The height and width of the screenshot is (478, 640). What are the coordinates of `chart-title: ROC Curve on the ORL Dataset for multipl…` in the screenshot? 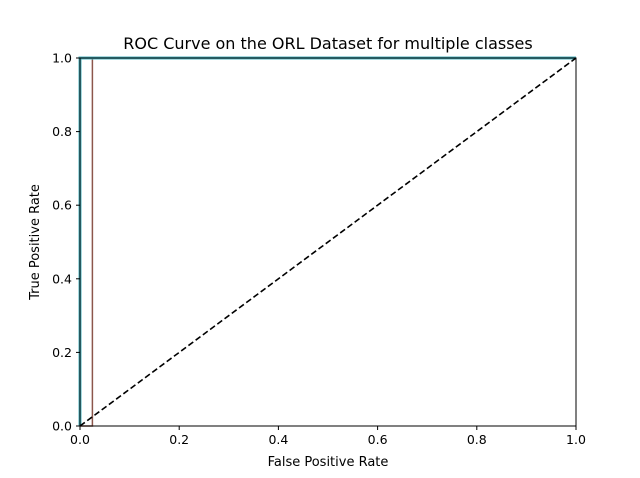 It's located at (327, 43).